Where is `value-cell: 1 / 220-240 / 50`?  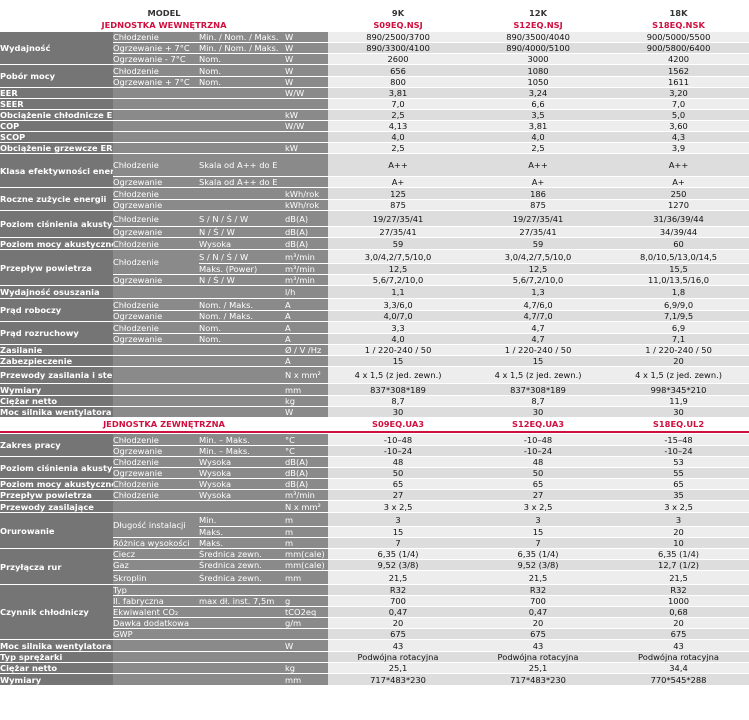
value-cell: 1 / 220-240 / 50 is located at coordinates (678, 350).